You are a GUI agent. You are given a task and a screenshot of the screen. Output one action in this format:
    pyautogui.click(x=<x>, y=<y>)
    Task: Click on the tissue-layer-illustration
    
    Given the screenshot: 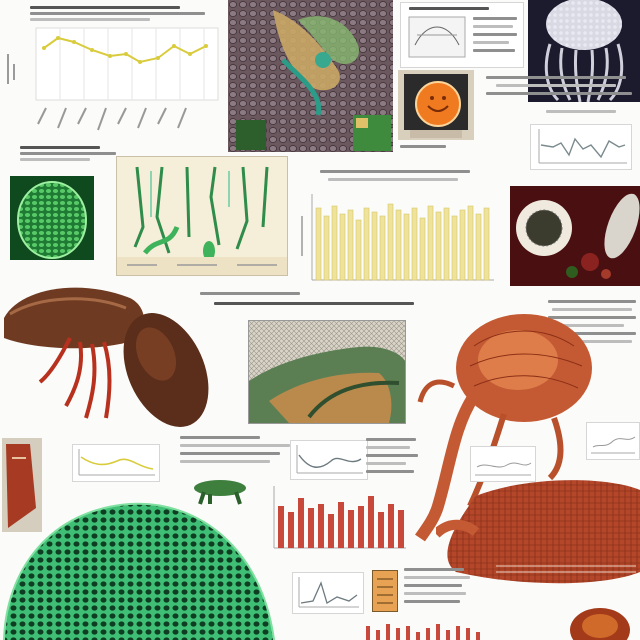 What is the action you would take?
    pyautogui.click(x=327, y=372)
    